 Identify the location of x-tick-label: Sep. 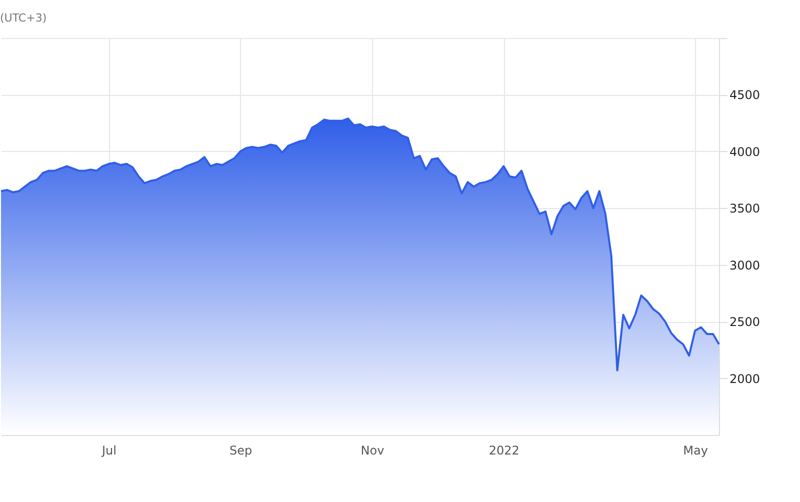
(241, 451).